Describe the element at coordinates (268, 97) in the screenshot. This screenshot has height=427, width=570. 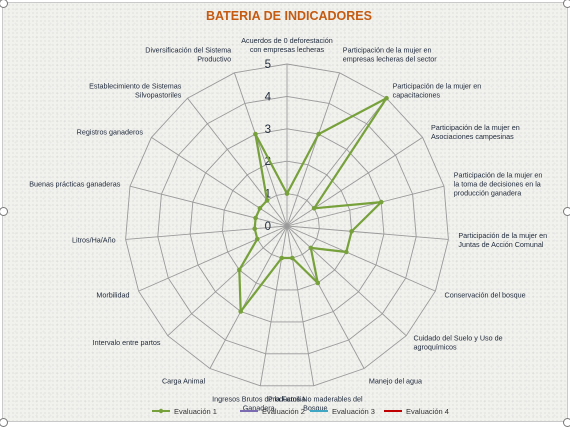
I see `tick-label: 4` at that location.